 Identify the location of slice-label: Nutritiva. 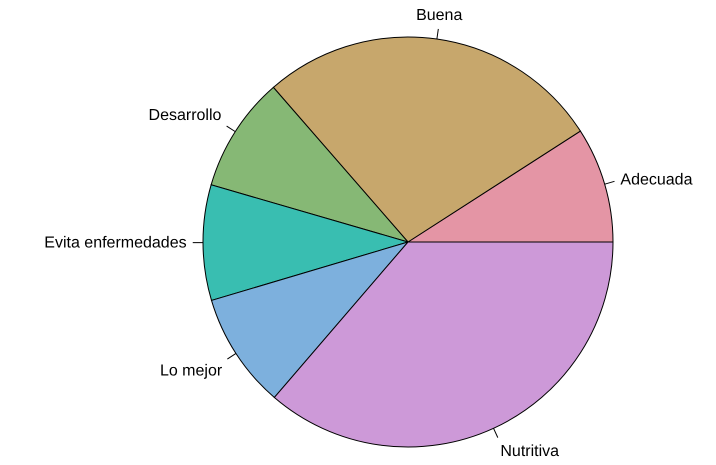
(530, 451).